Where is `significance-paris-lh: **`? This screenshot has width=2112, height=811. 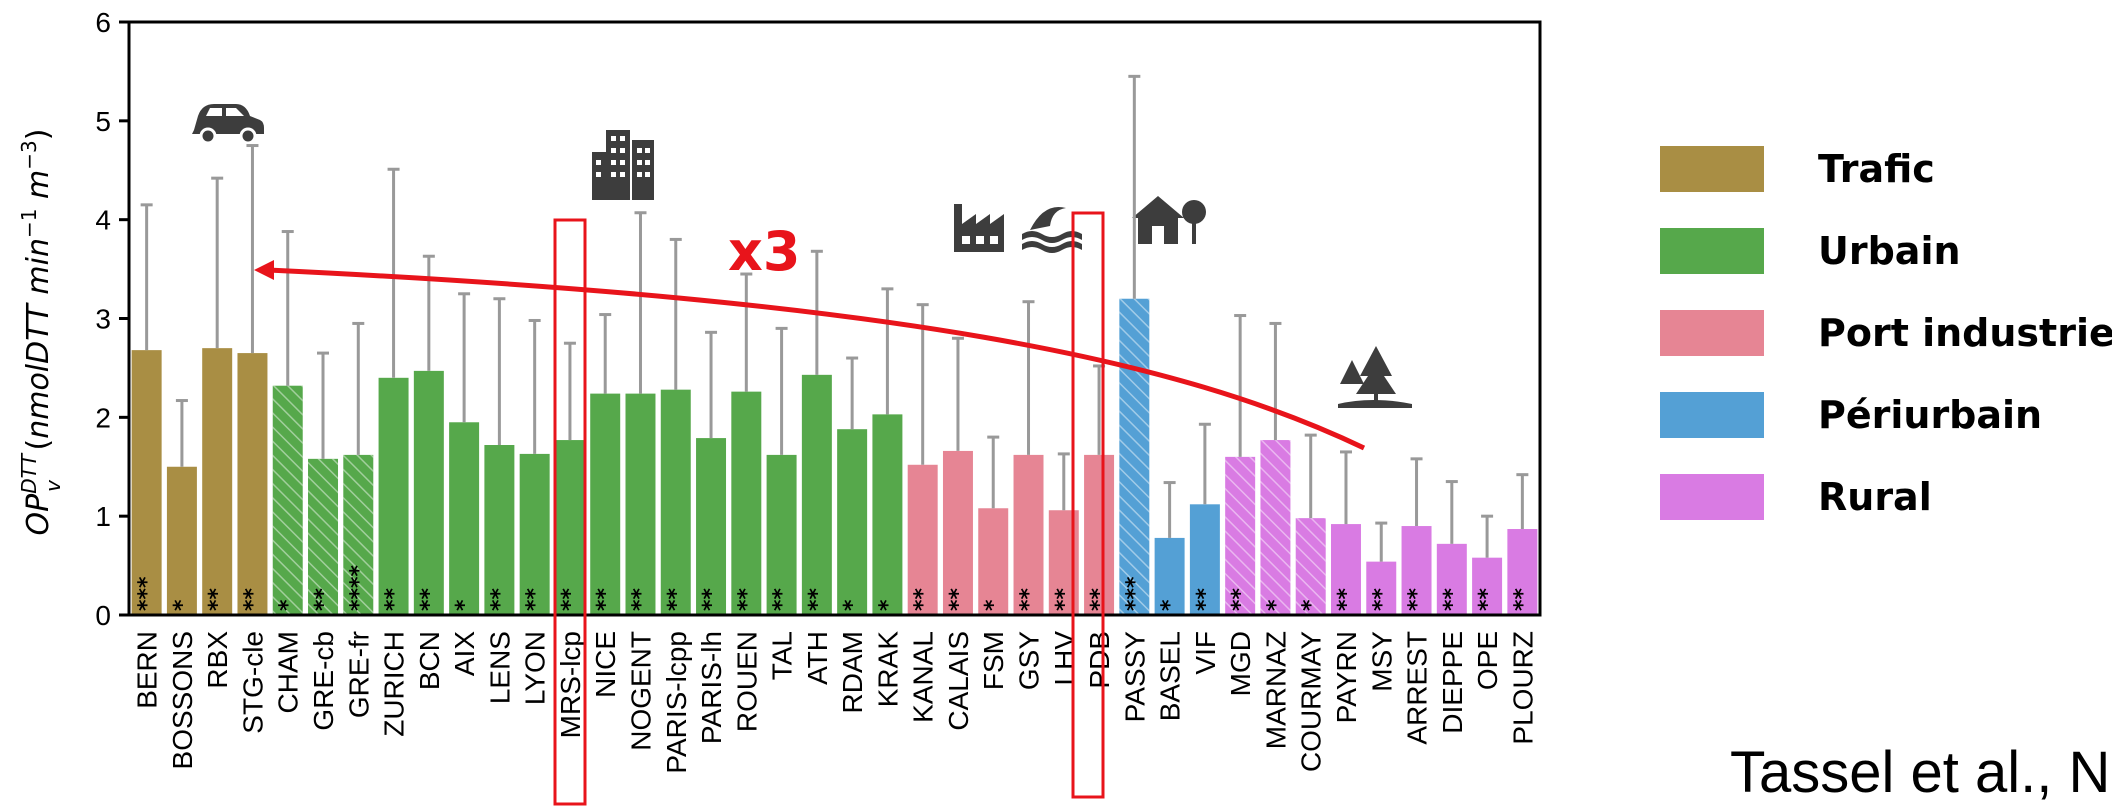
significance-paris-lh: ** is located at coordinates (711, 599).